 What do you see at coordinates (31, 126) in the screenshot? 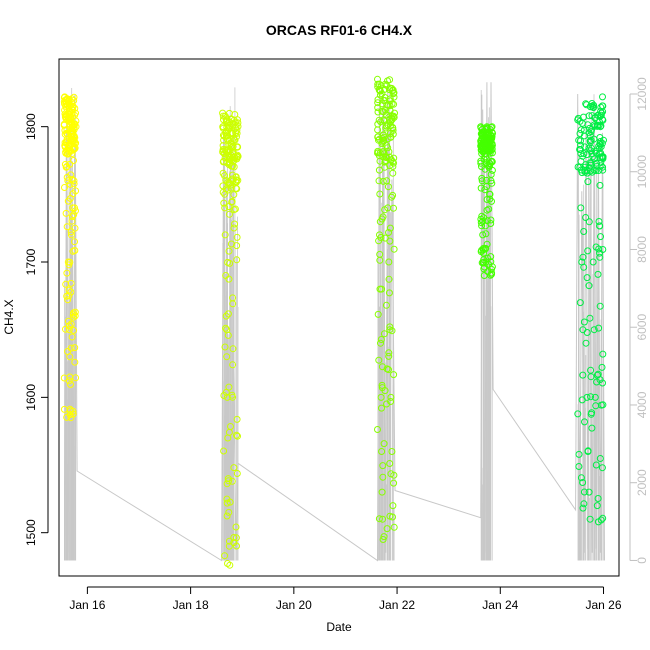
I see `y-tick-label: 1800` at bounding box center [31, 126].